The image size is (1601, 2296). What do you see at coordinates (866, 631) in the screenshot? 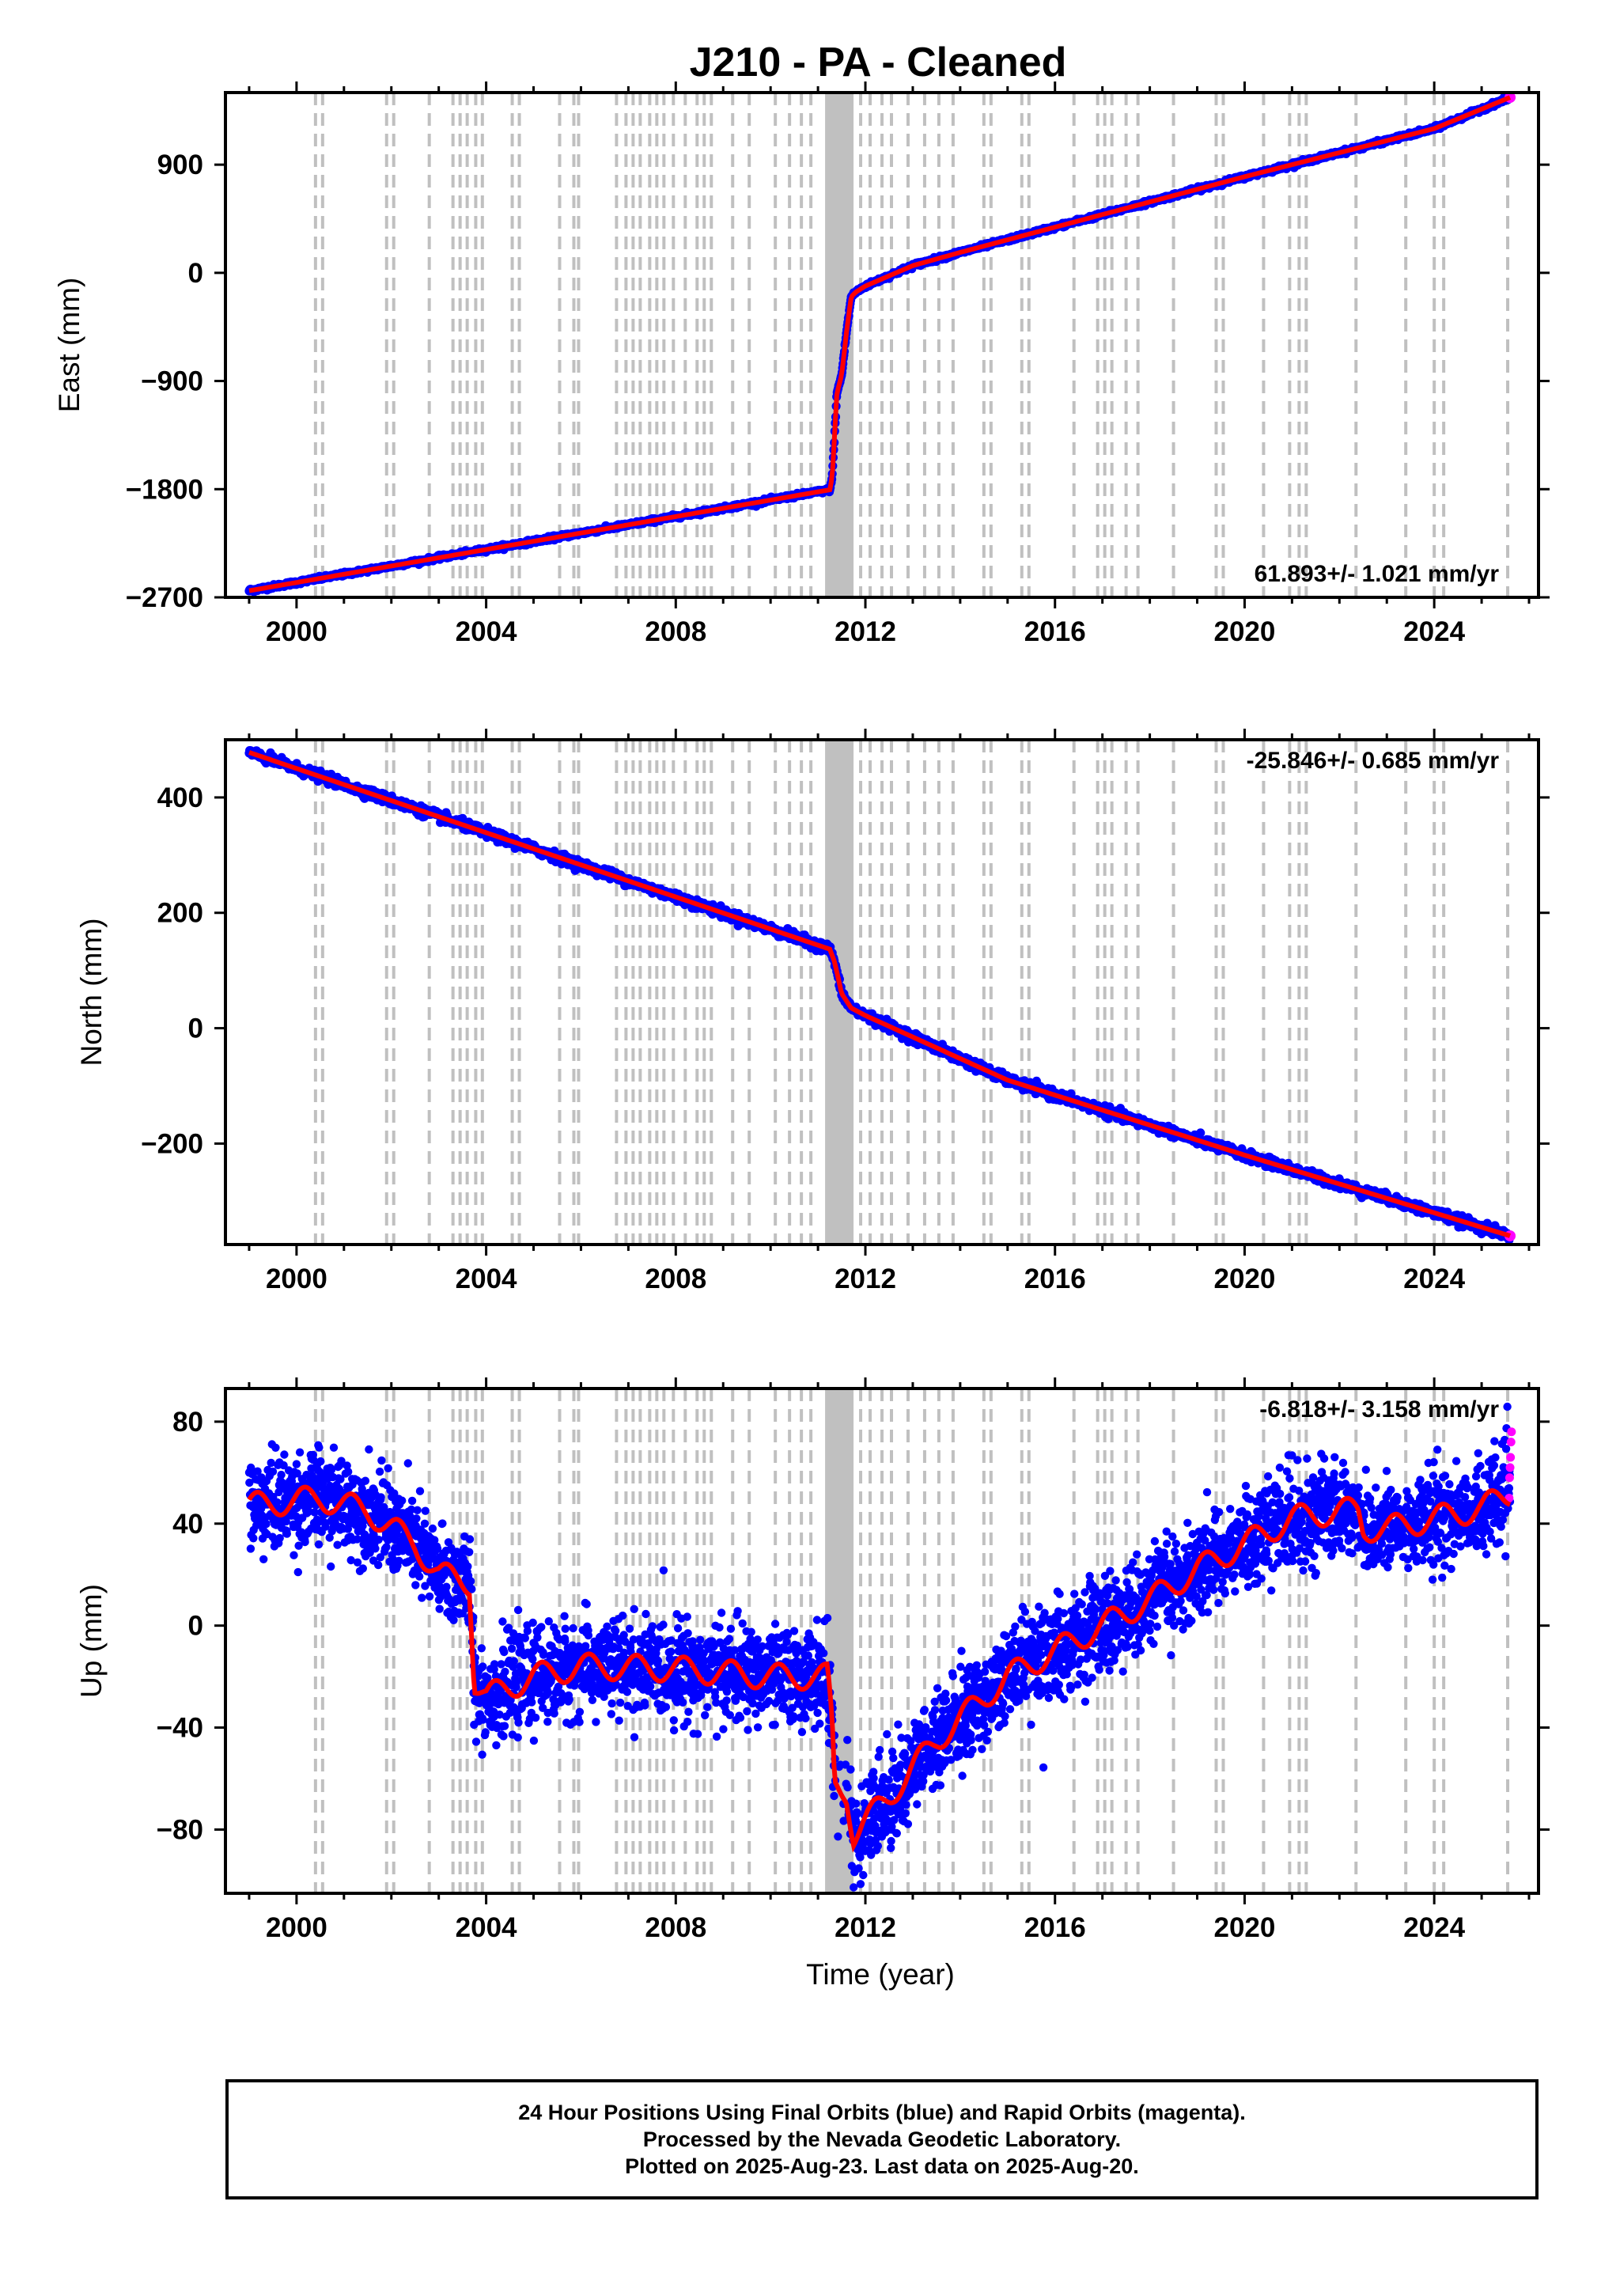
I see `x-tick-label: 2012` at bounding box center [866, 631].